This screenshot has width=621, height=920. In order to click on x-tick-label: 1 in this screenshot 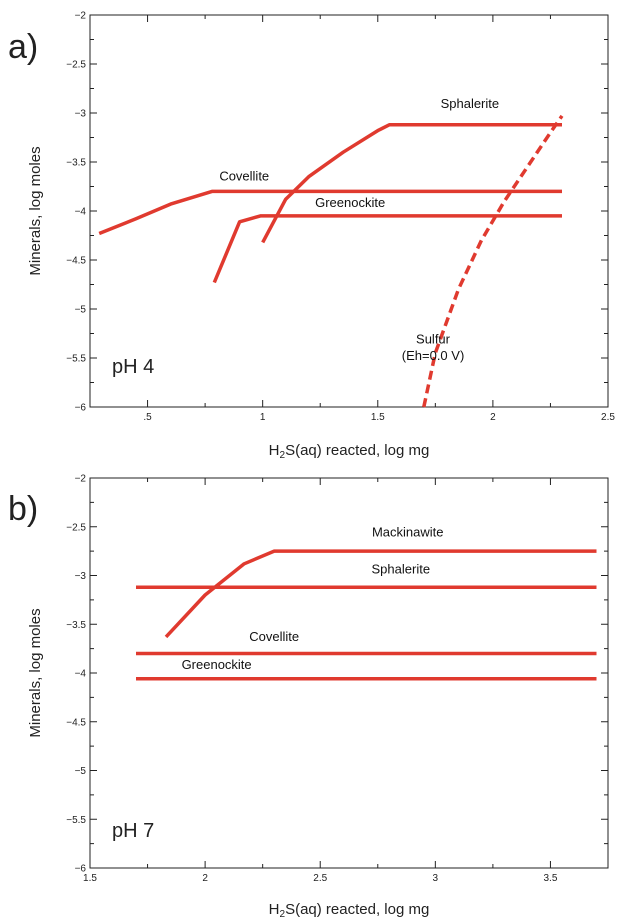, I will do `click(263, 417)`.